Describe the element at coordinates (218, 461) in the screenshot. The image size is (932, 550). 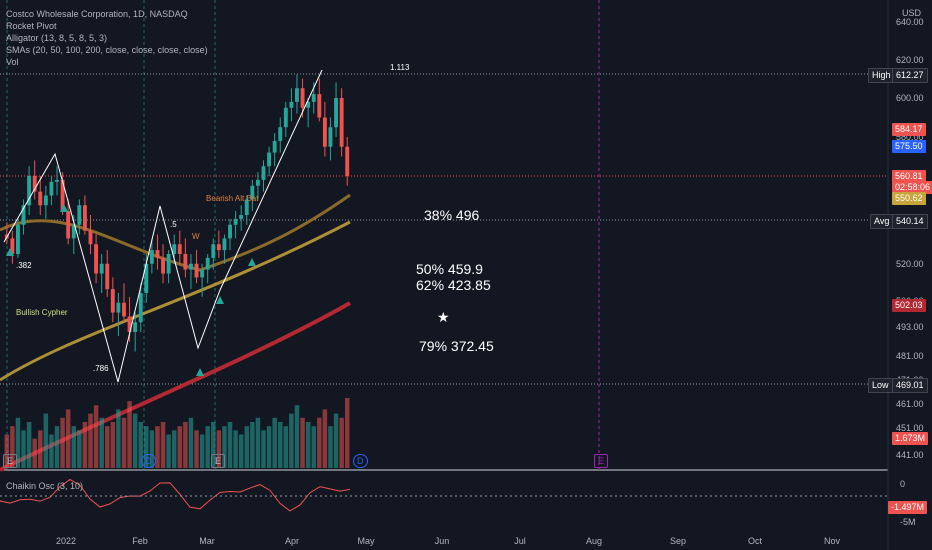
I see `earnings-marker-2: E` at that location.